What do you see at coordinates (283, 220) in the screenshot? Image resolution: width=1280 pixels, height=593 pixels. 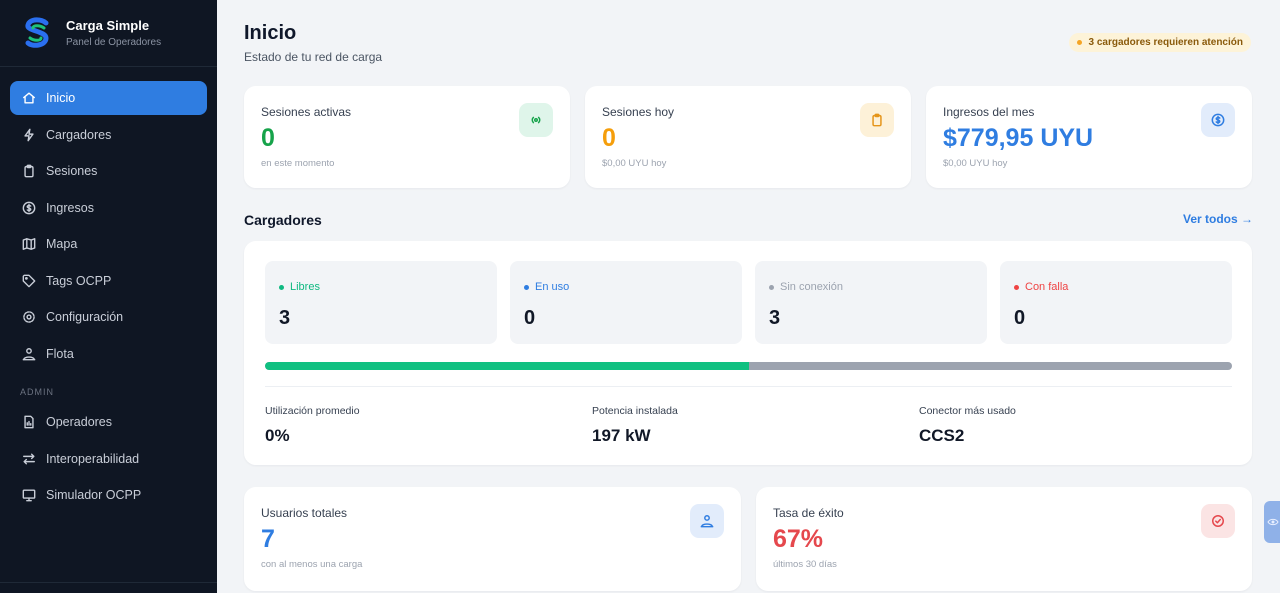 I see `chargers-section-title: Cargadores` at bounding box center [283, 220].